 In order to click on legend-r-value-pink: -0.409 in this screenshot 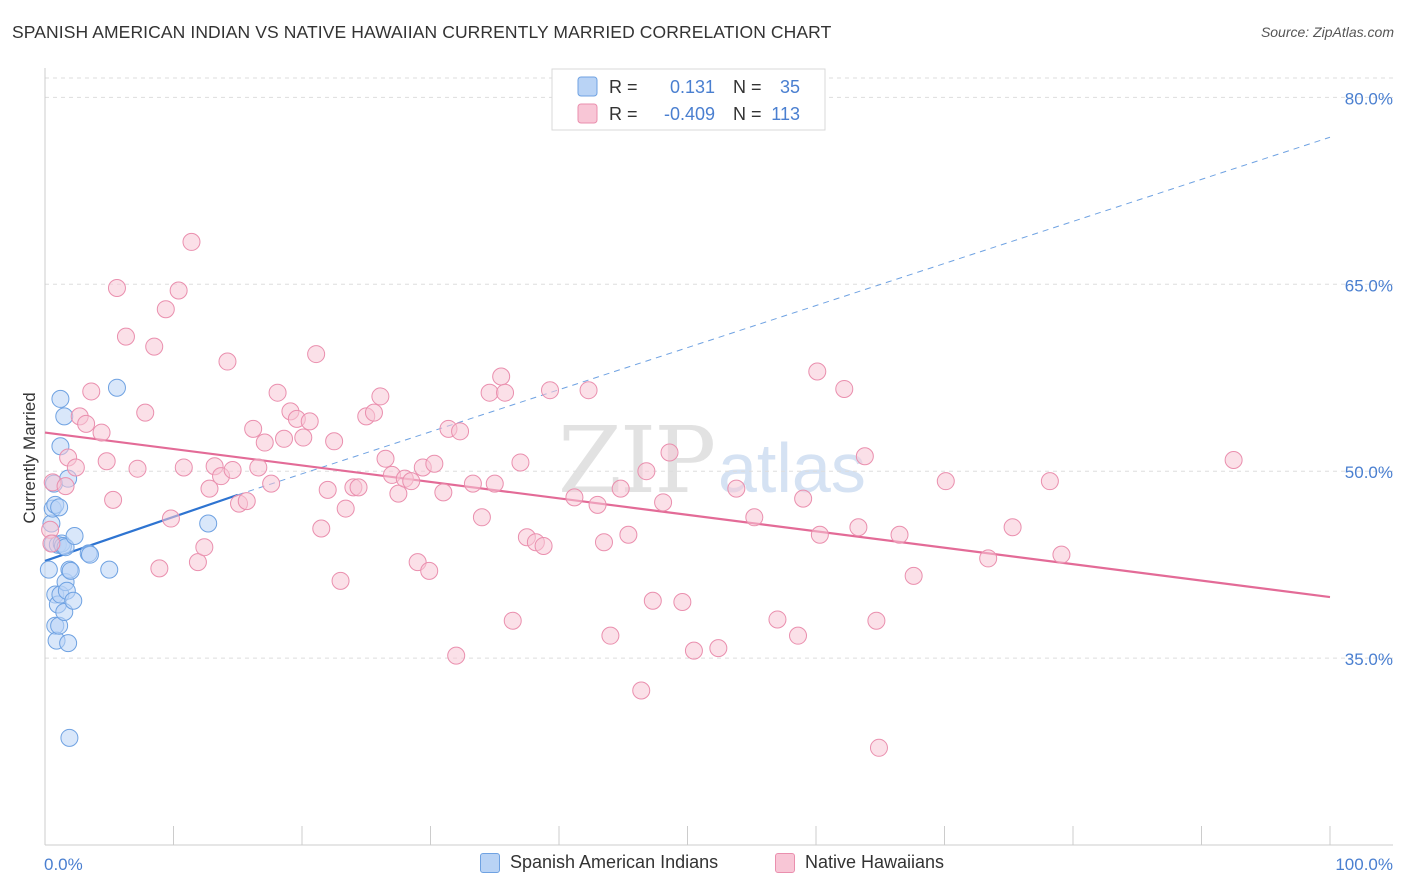, I will do `click(689, 114)`.